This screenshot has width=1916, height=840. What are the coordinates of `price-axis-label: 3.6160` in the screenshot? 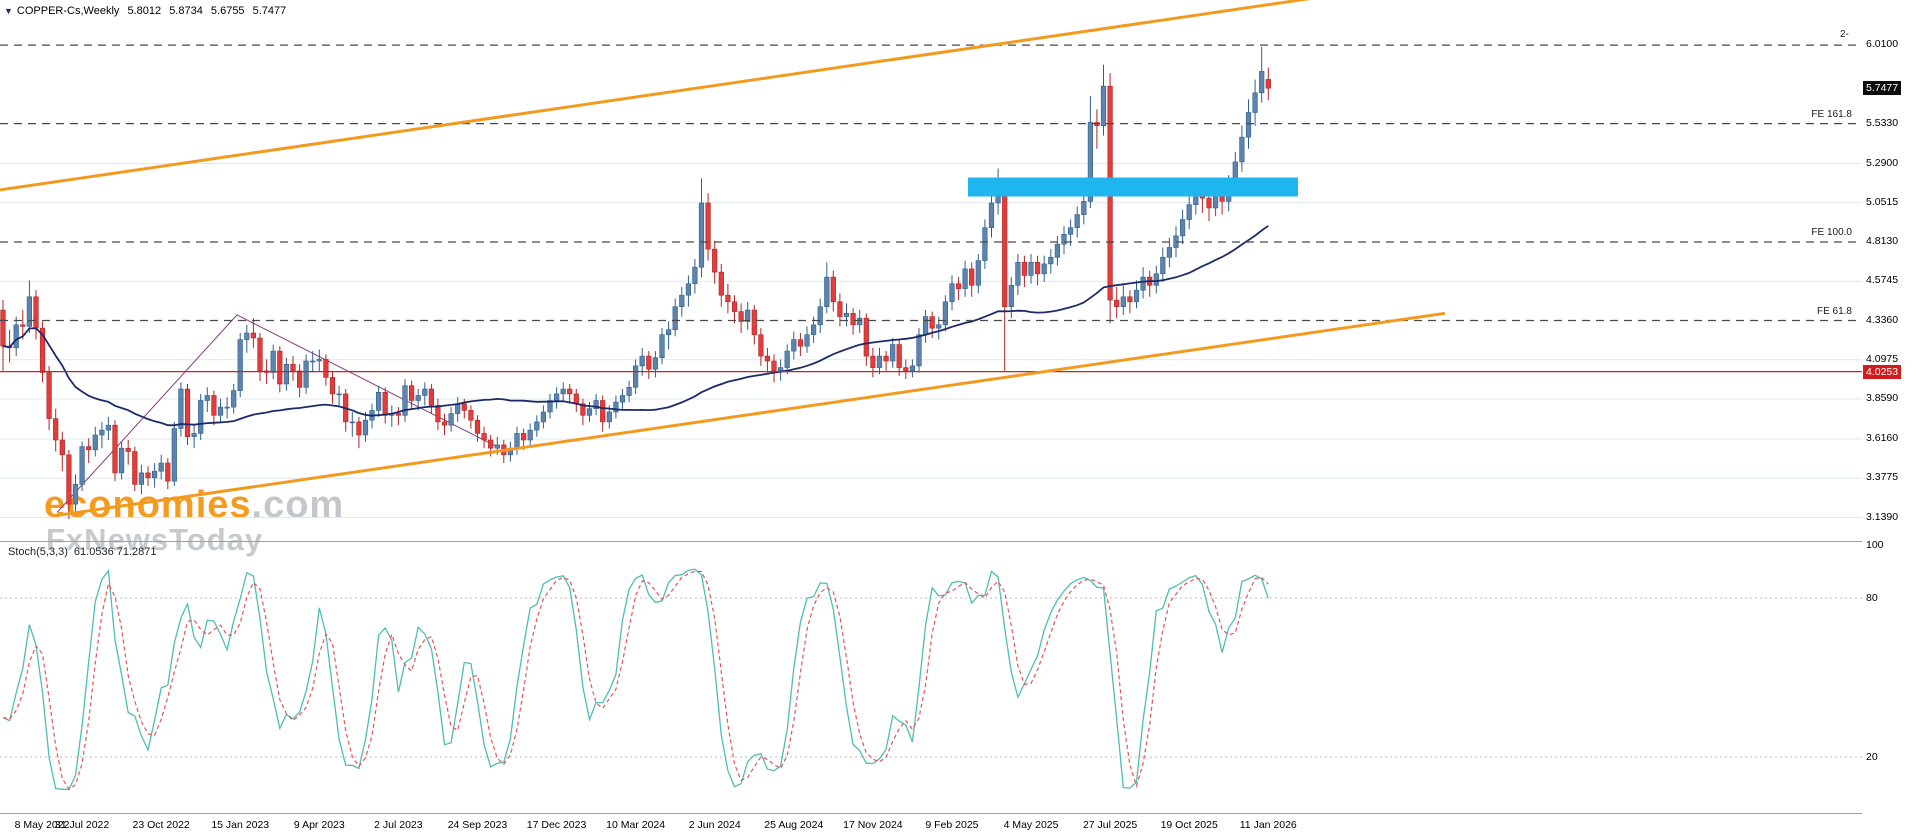 It's located at (1882, 438).